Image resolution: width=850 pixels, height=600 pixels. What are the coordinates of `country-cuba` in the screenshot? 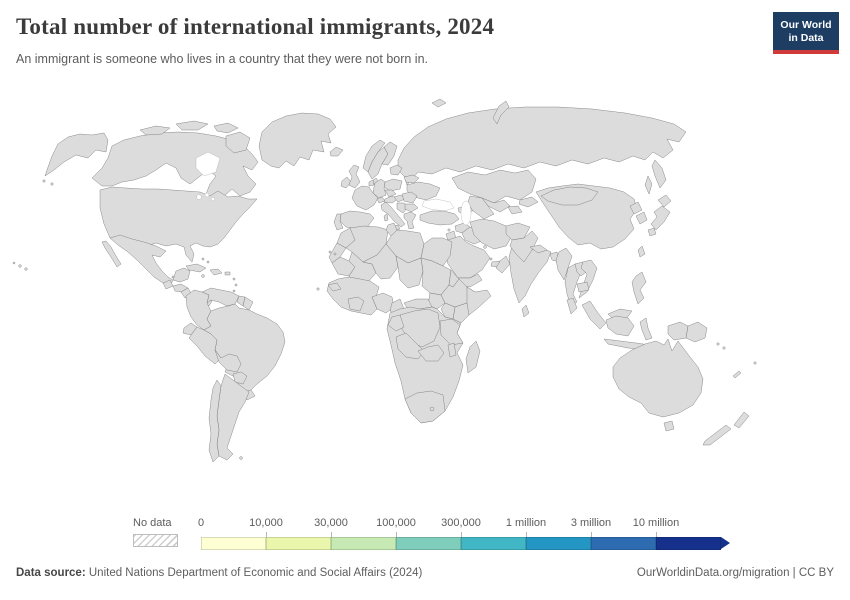 It's located at (196, 268).